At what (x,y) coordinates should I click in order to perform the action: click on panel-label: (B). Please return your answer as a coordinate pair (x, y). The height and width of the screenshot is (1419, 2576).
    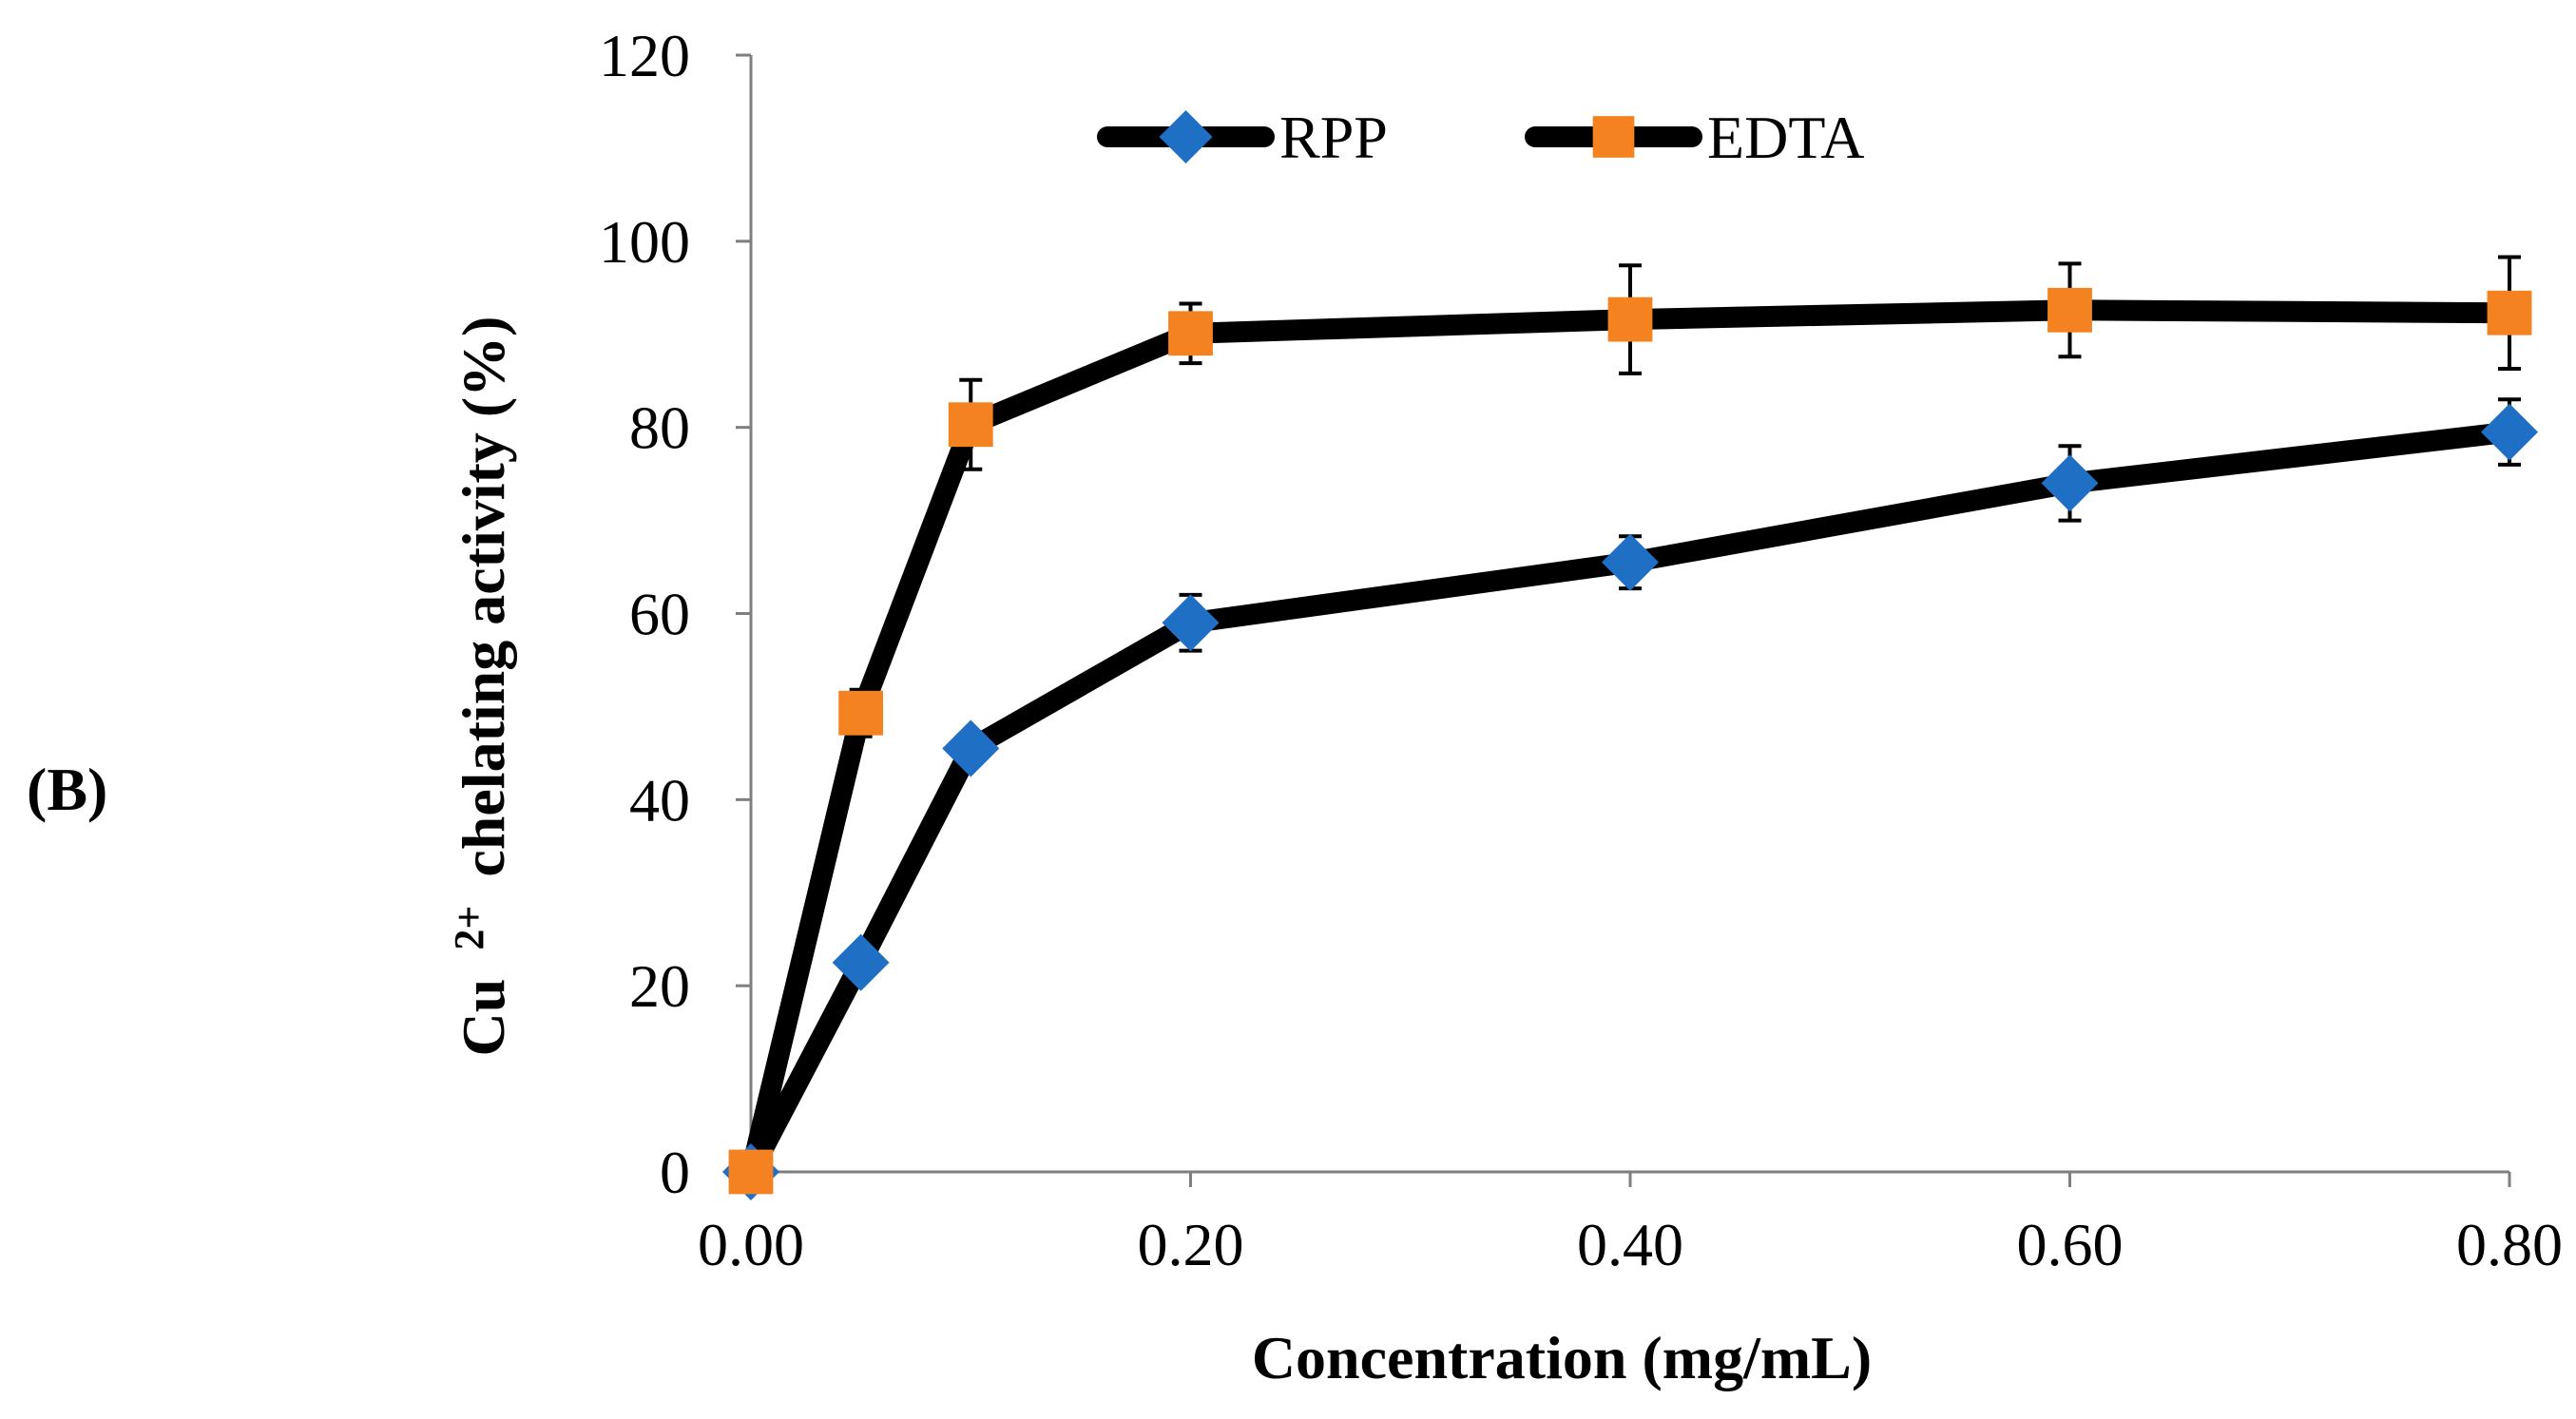
    Looking at the image, I should click on (67, 789).